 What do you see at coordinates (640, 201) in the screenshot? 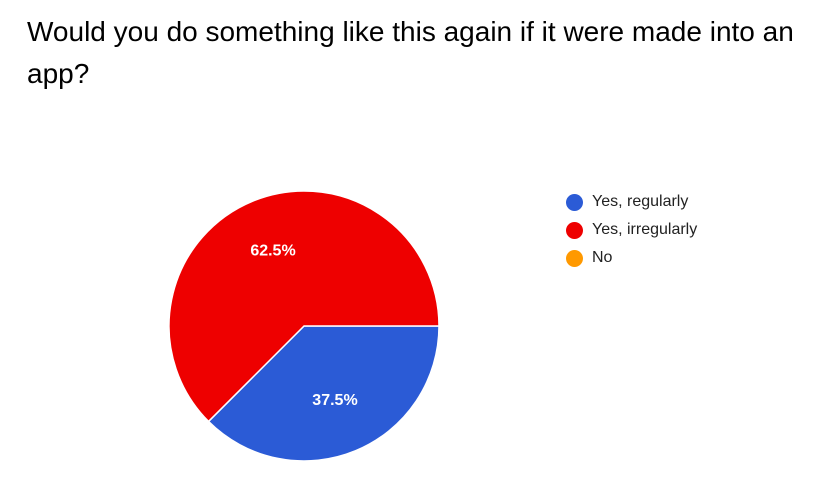
I see `legend-label: Yes, regularly` at bounding box center [640, 201].